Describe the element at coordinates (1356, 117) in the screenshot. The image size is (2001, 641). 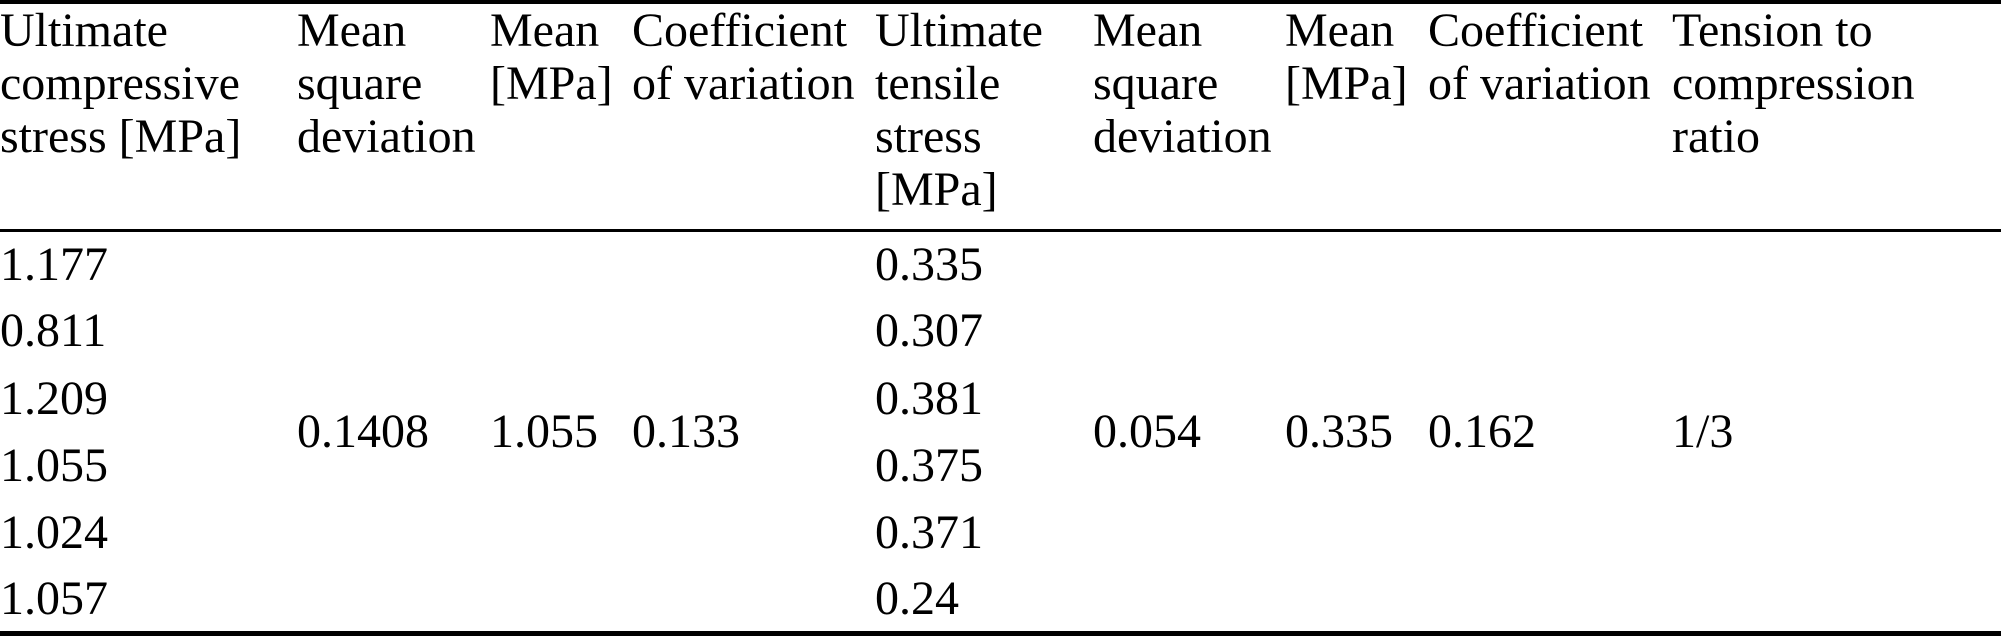
I see `col-header-tensile-mean: Mean [MPa]` at that location.